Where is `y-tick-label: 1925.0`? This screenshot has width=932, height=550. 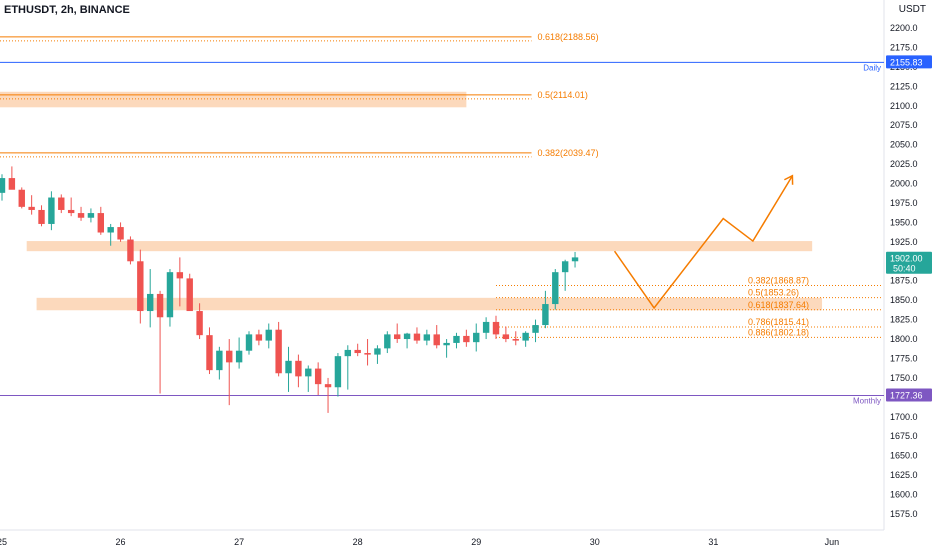 y-tick-label: 1925.0 is located at coordinates (904, 242).